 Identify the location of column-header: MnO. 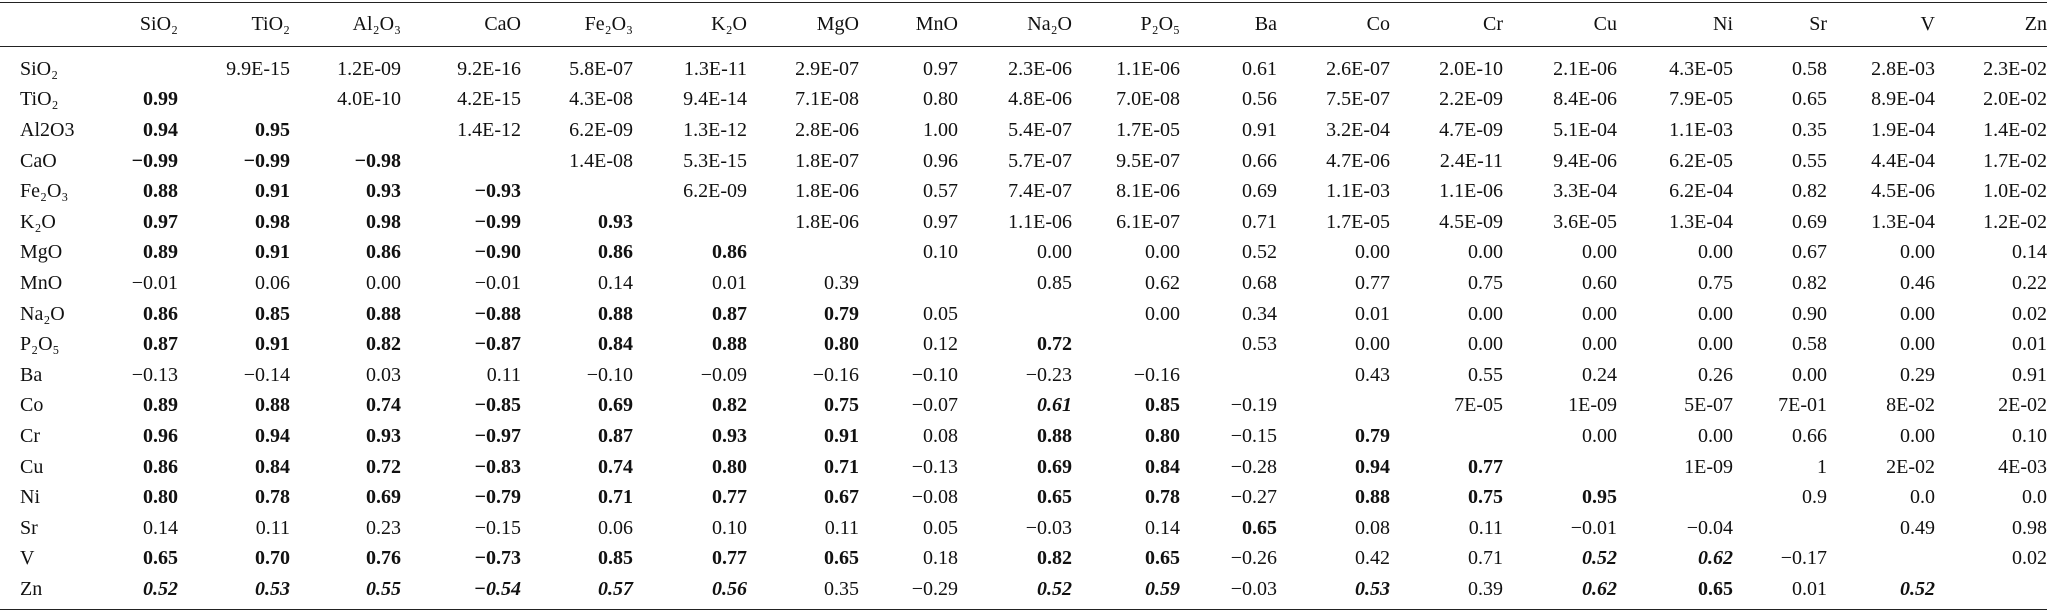
(908, 24).